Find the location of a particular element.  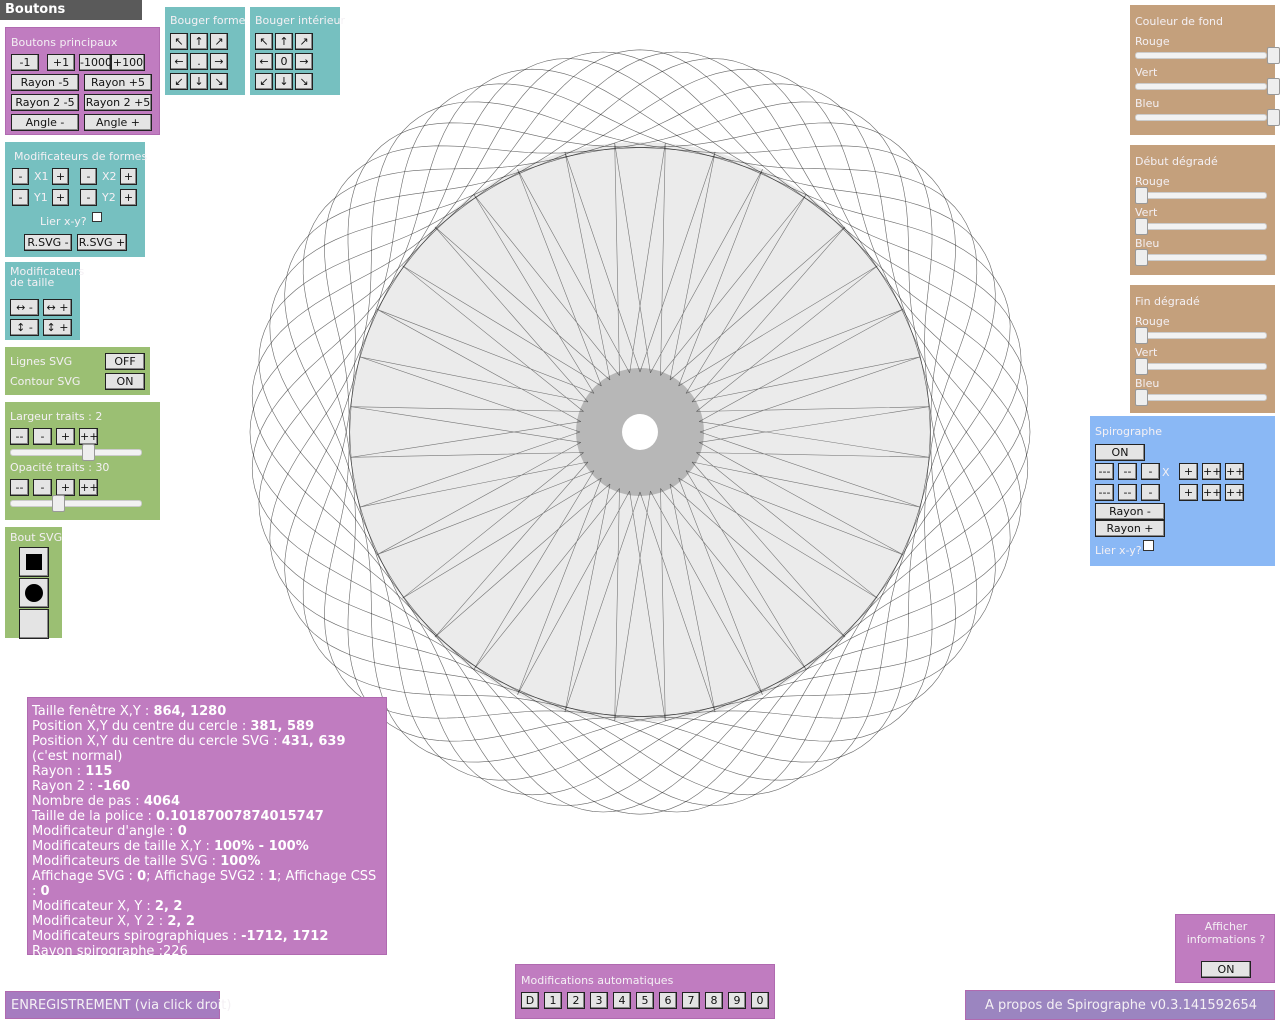

channel-label: Bleu is located at coordinates (1147, 103).